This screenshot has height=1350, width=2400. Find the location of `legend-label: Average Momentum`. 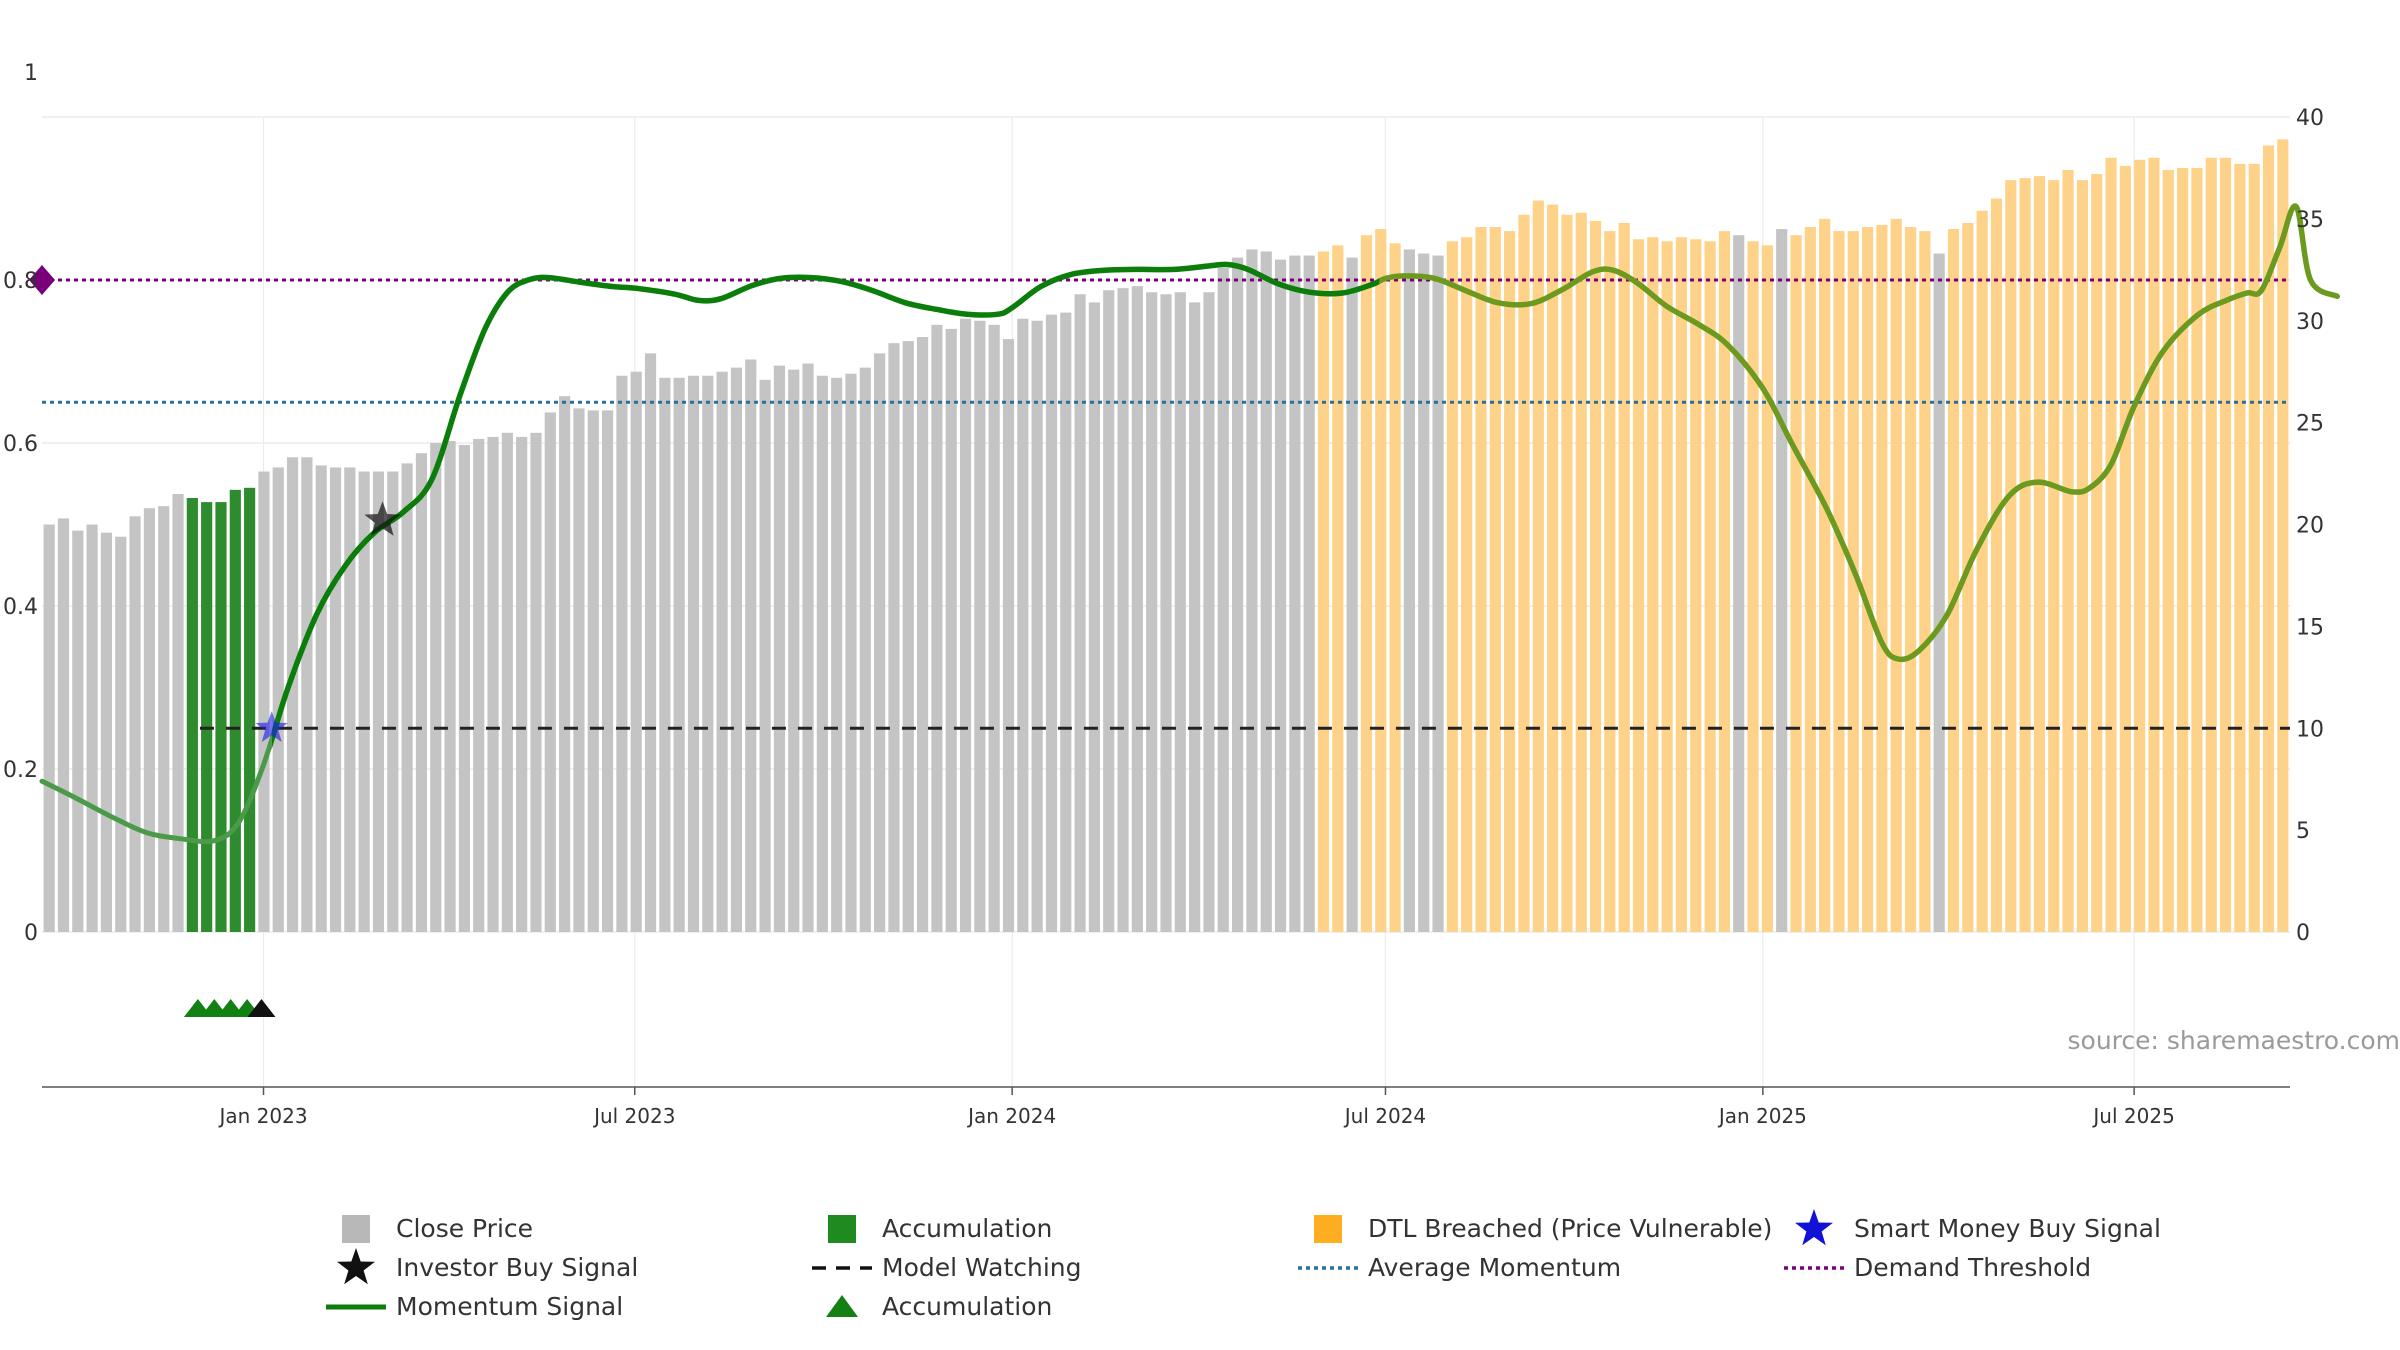

legend-label: Average Momentum is located at coordinates (1494, 1267).